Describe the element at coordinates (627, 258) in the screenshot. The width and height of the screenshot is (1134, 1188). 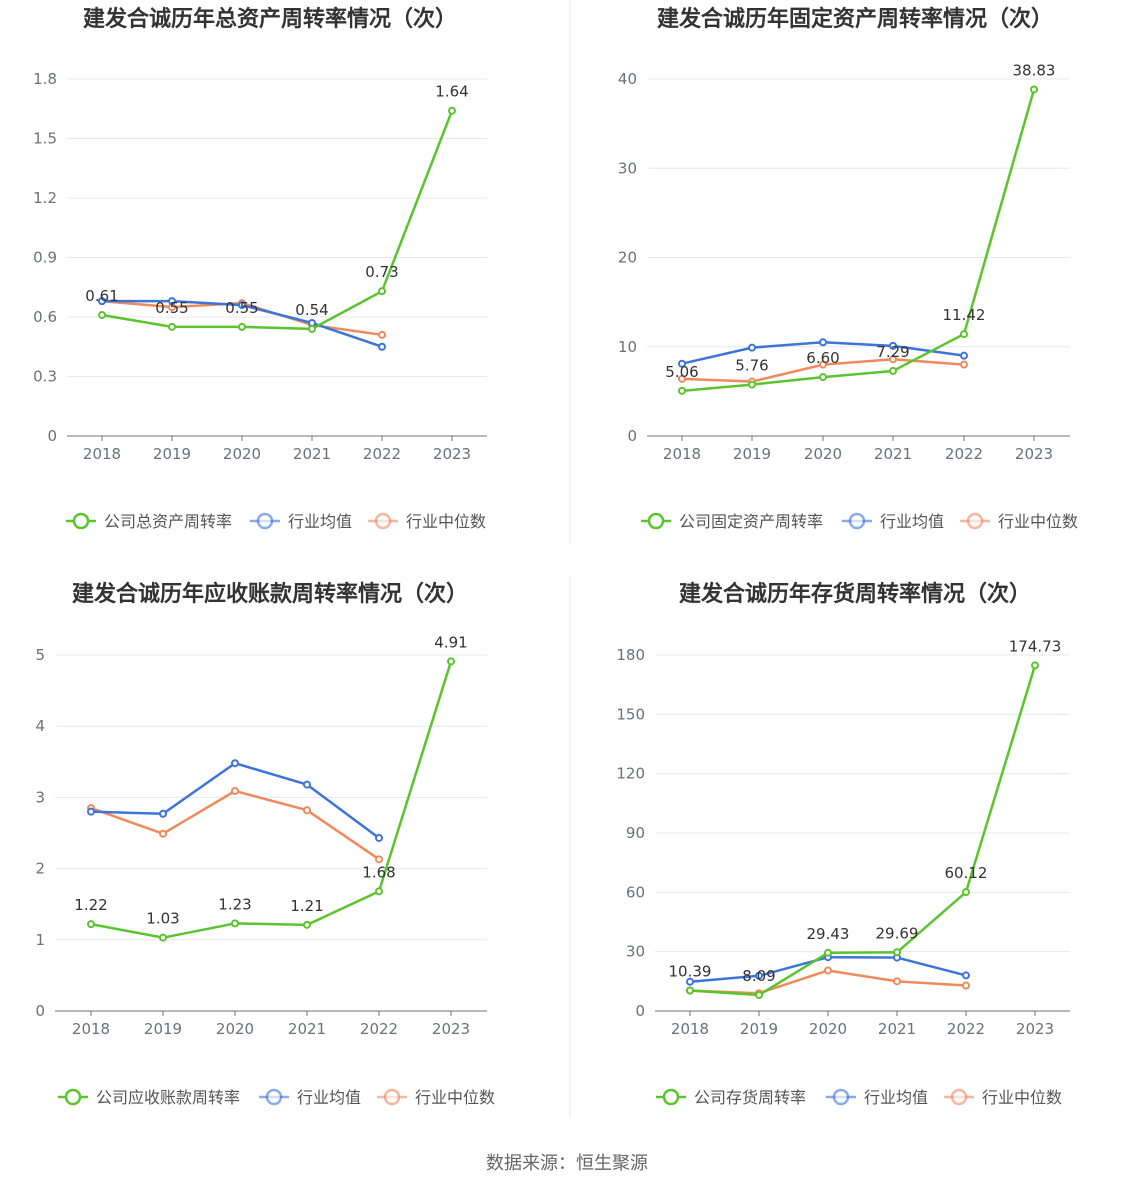
I see `y-tick-label: 20` at that location.